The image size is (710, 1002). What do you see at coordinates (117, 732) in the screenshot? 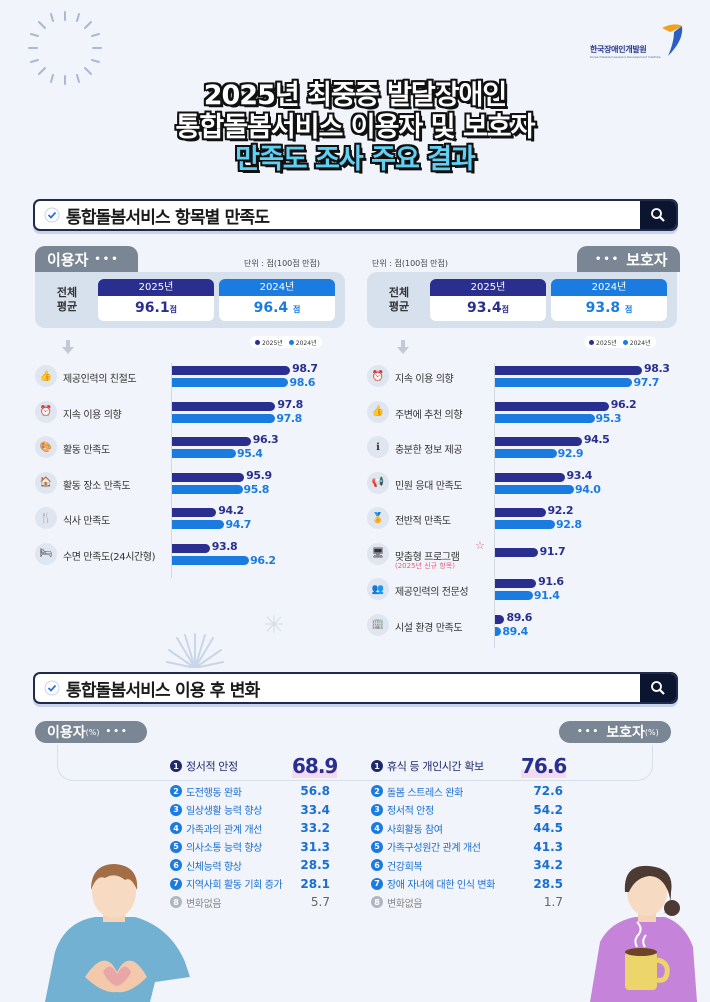
I see `dots-icon: •••` at bounding box center [117, 732].